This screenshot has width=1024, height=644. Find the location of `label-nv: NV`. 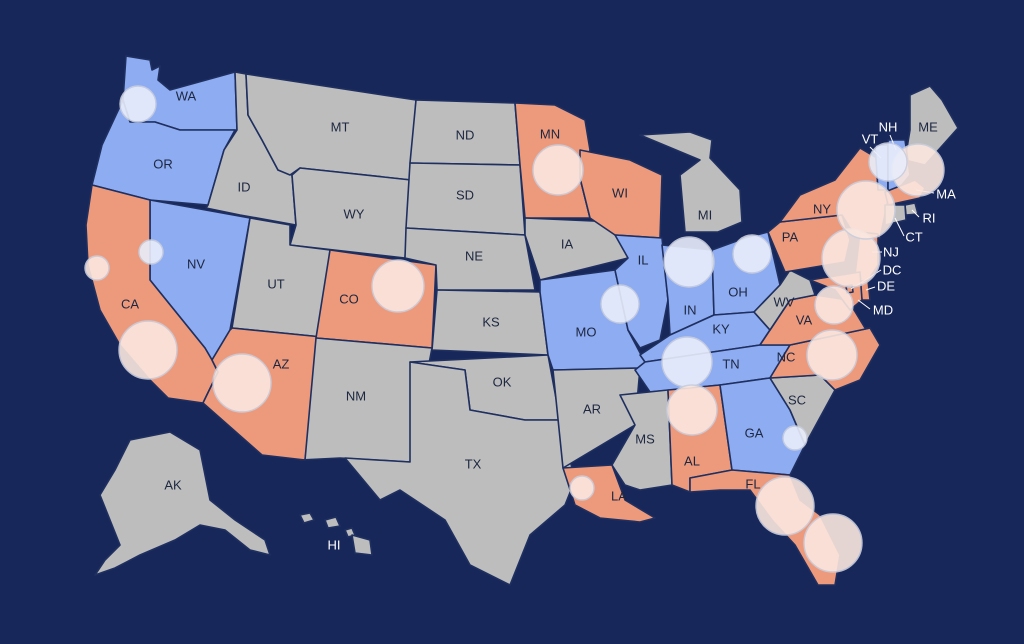

label-nv: NV is located at coordinates (196, 263).